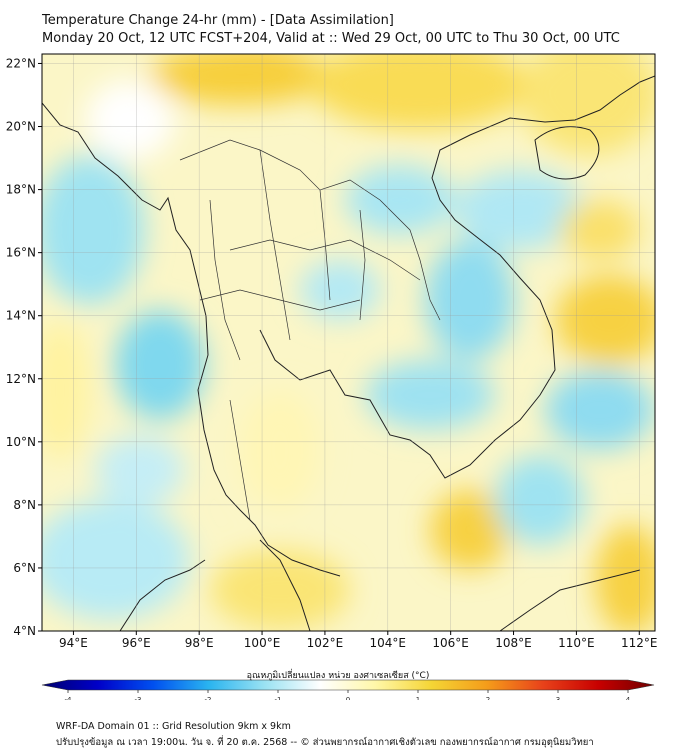  What do you see at coordinates (21, 63) in the screenshot?
I see `lat-tick-label: 22°N` at bounding box center [21, 63].